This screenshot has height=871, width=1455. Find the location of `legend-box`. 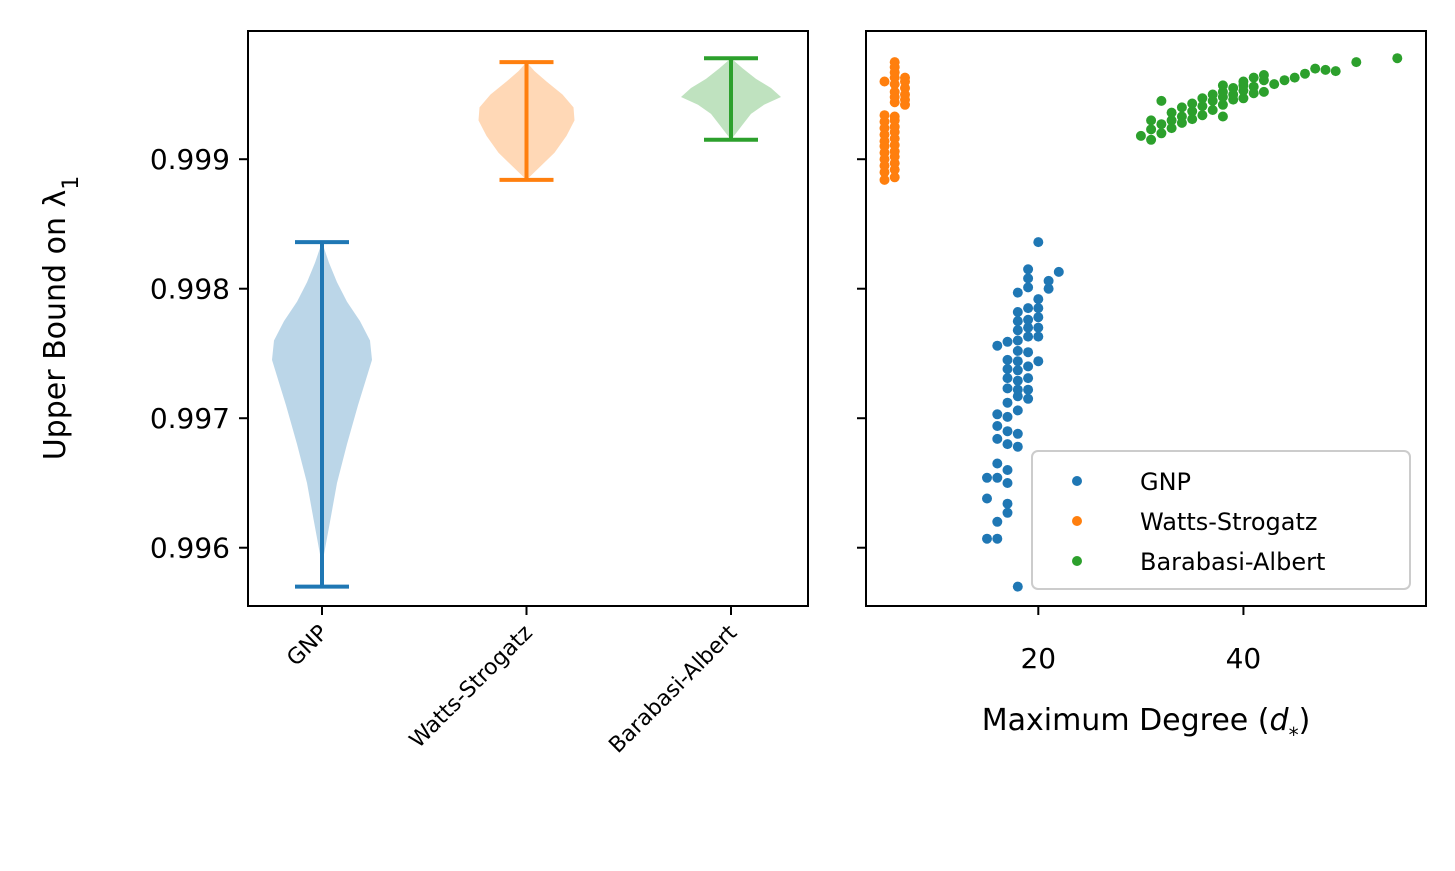

legend-box is located at coordinates (1221, 520).